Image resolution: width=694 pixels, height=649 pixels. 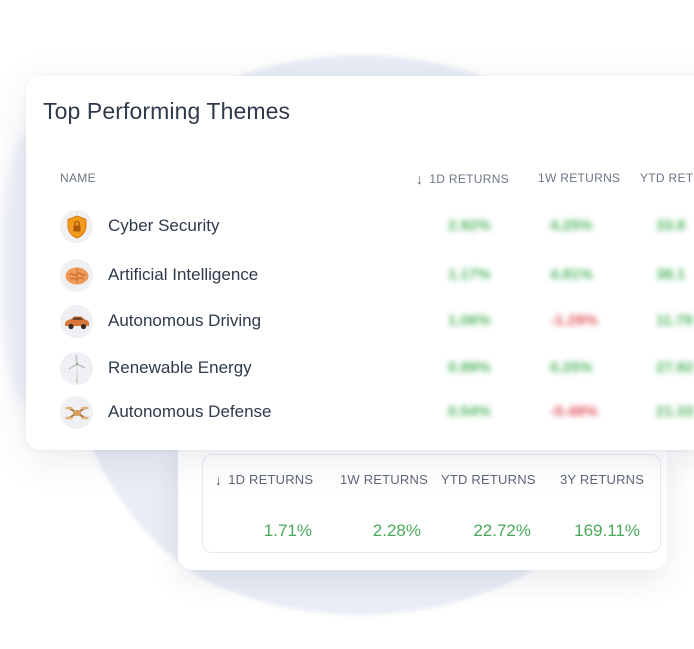 I want to click on theme-1w-return: -0.48%, so click(x=574, y=411).